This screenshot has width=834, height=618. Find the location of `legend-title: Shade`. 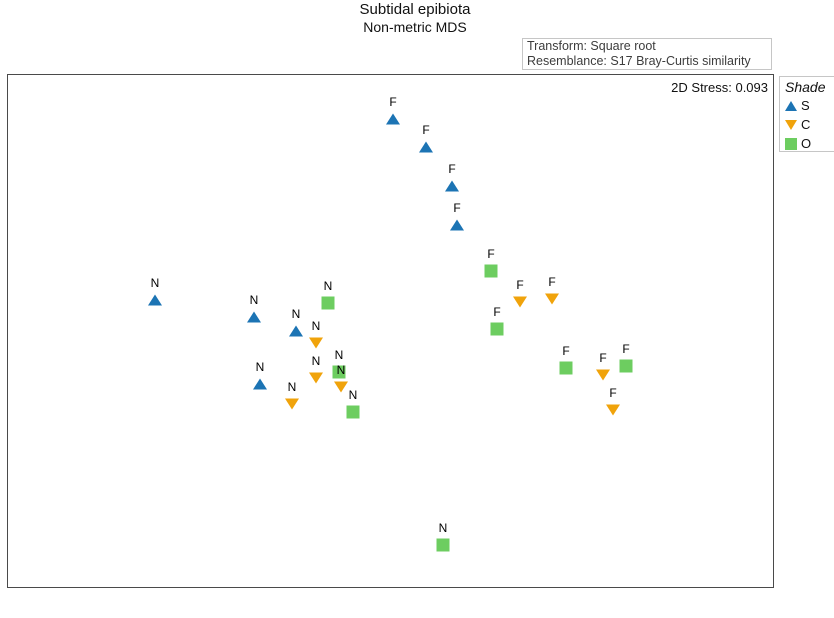

legend-title: Shade is located at coordinates (805, 87).